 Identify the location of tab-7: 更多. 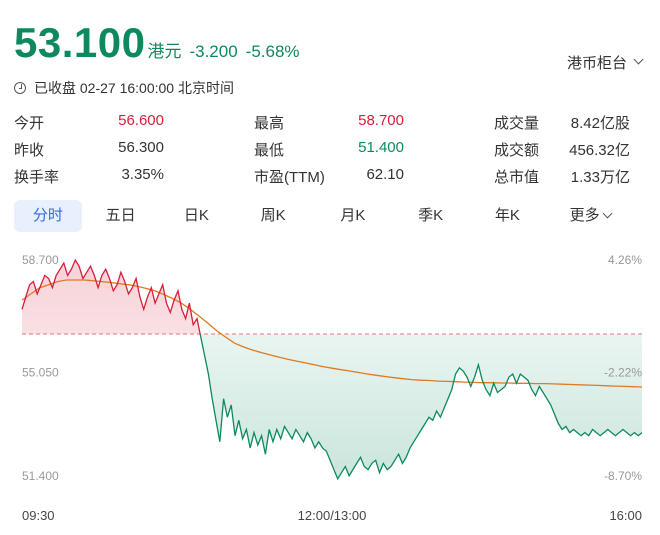
(590, 216).